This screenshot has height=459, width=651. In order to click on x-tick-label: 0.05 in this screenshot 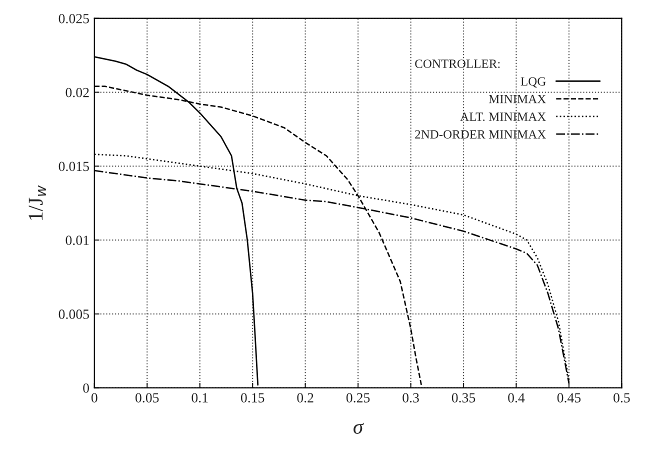, I will do `click(147, 398)`.